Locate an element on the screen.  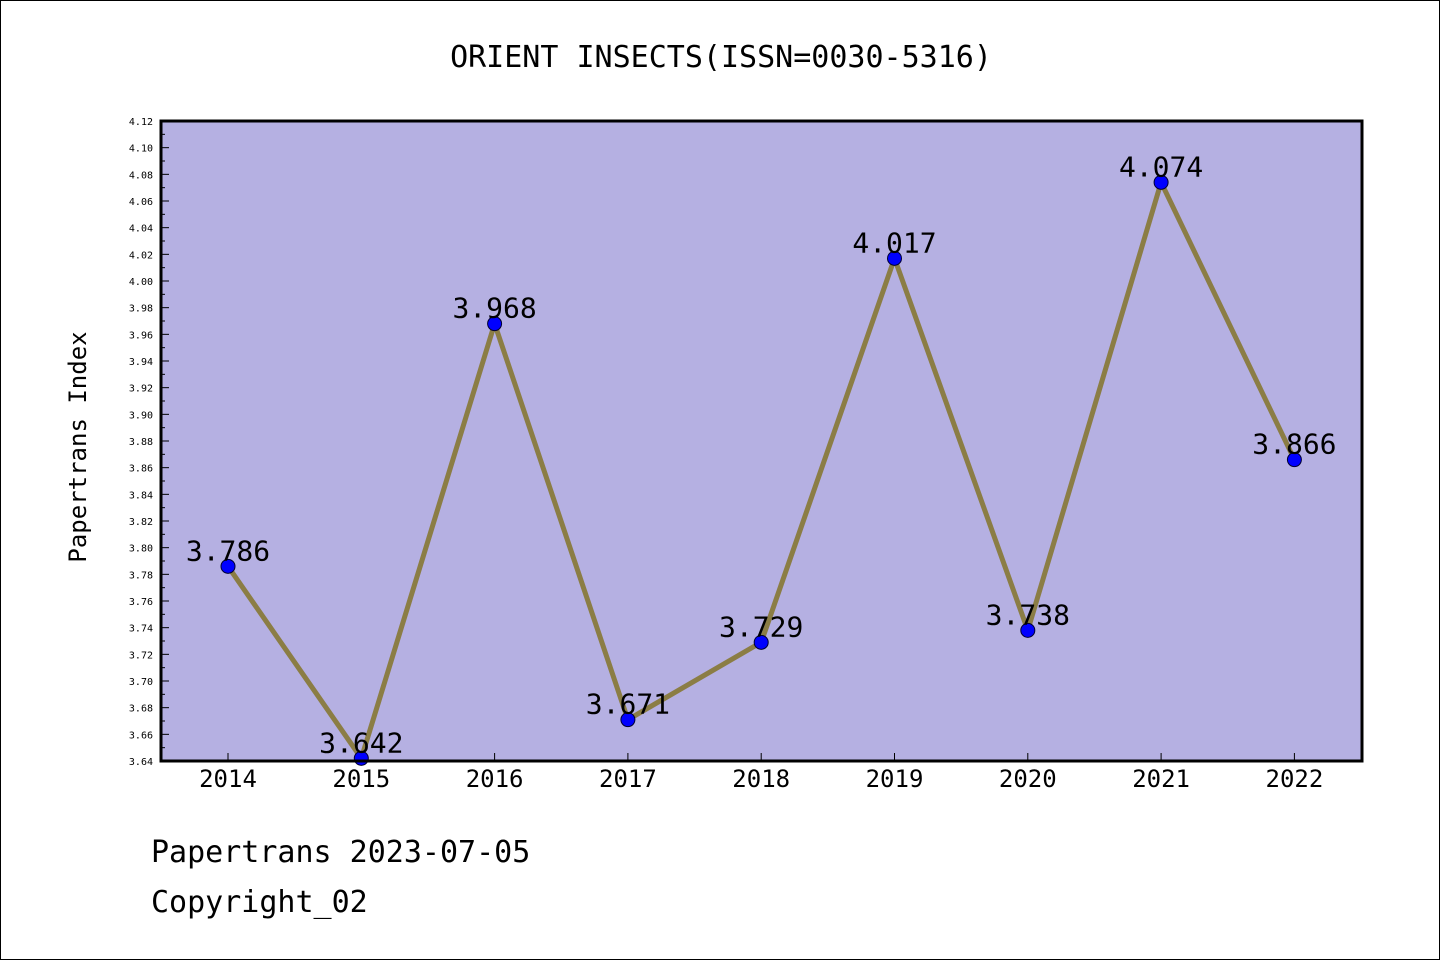
y-tick-label: 4.04 is located at coordinates (141, 229).